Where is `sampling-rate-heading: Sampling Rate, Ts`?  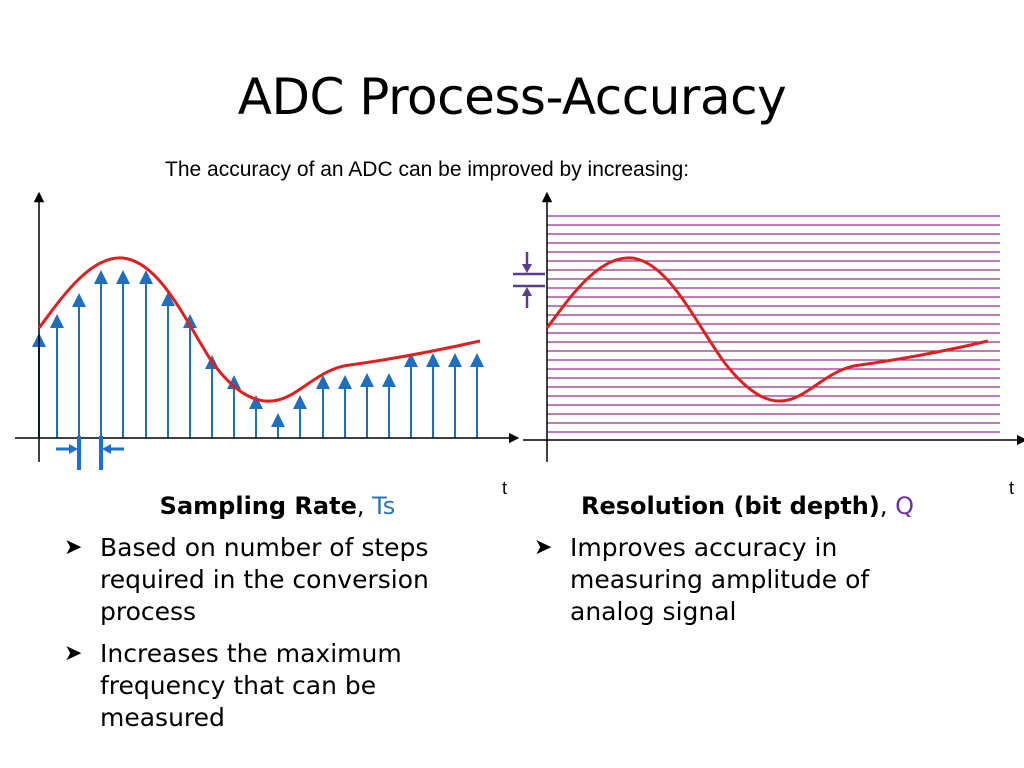 sampling-rate-heading: Sampling Rate, Ts is located at coordinates (277, 506).